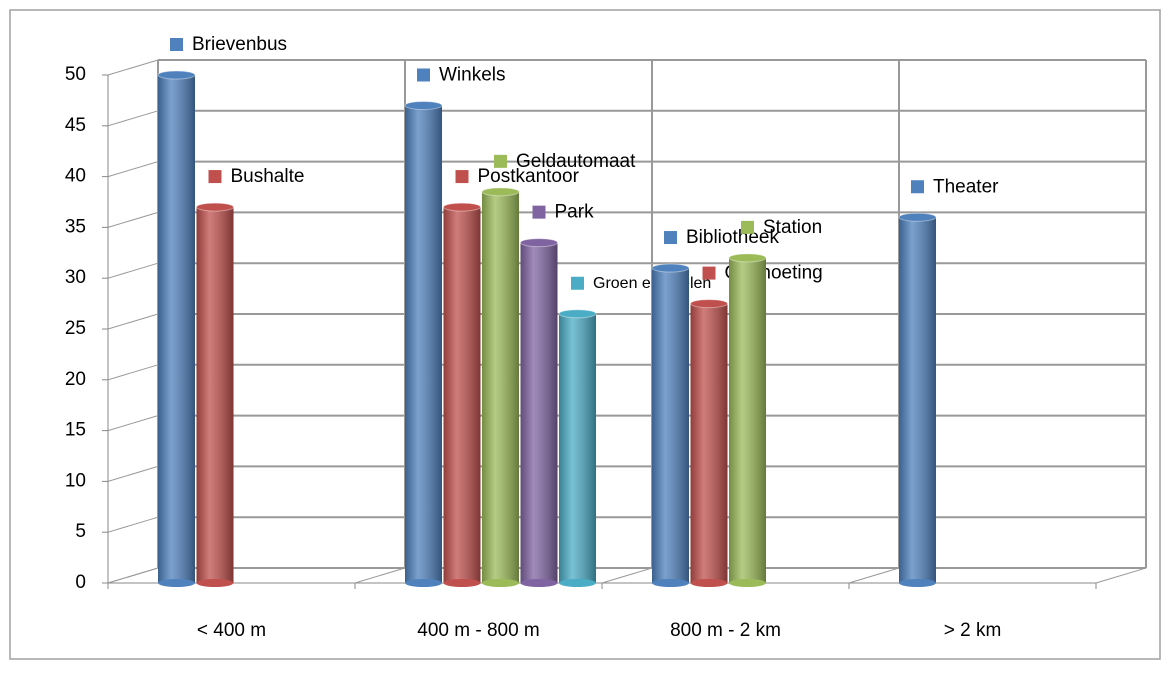 Image resolution: width=1171 pixels, height=674 pixels. What do you see at coordinates (472, 74) in the screenshot?
I see `series-label: Winkels` at bounding box center [472, 74].